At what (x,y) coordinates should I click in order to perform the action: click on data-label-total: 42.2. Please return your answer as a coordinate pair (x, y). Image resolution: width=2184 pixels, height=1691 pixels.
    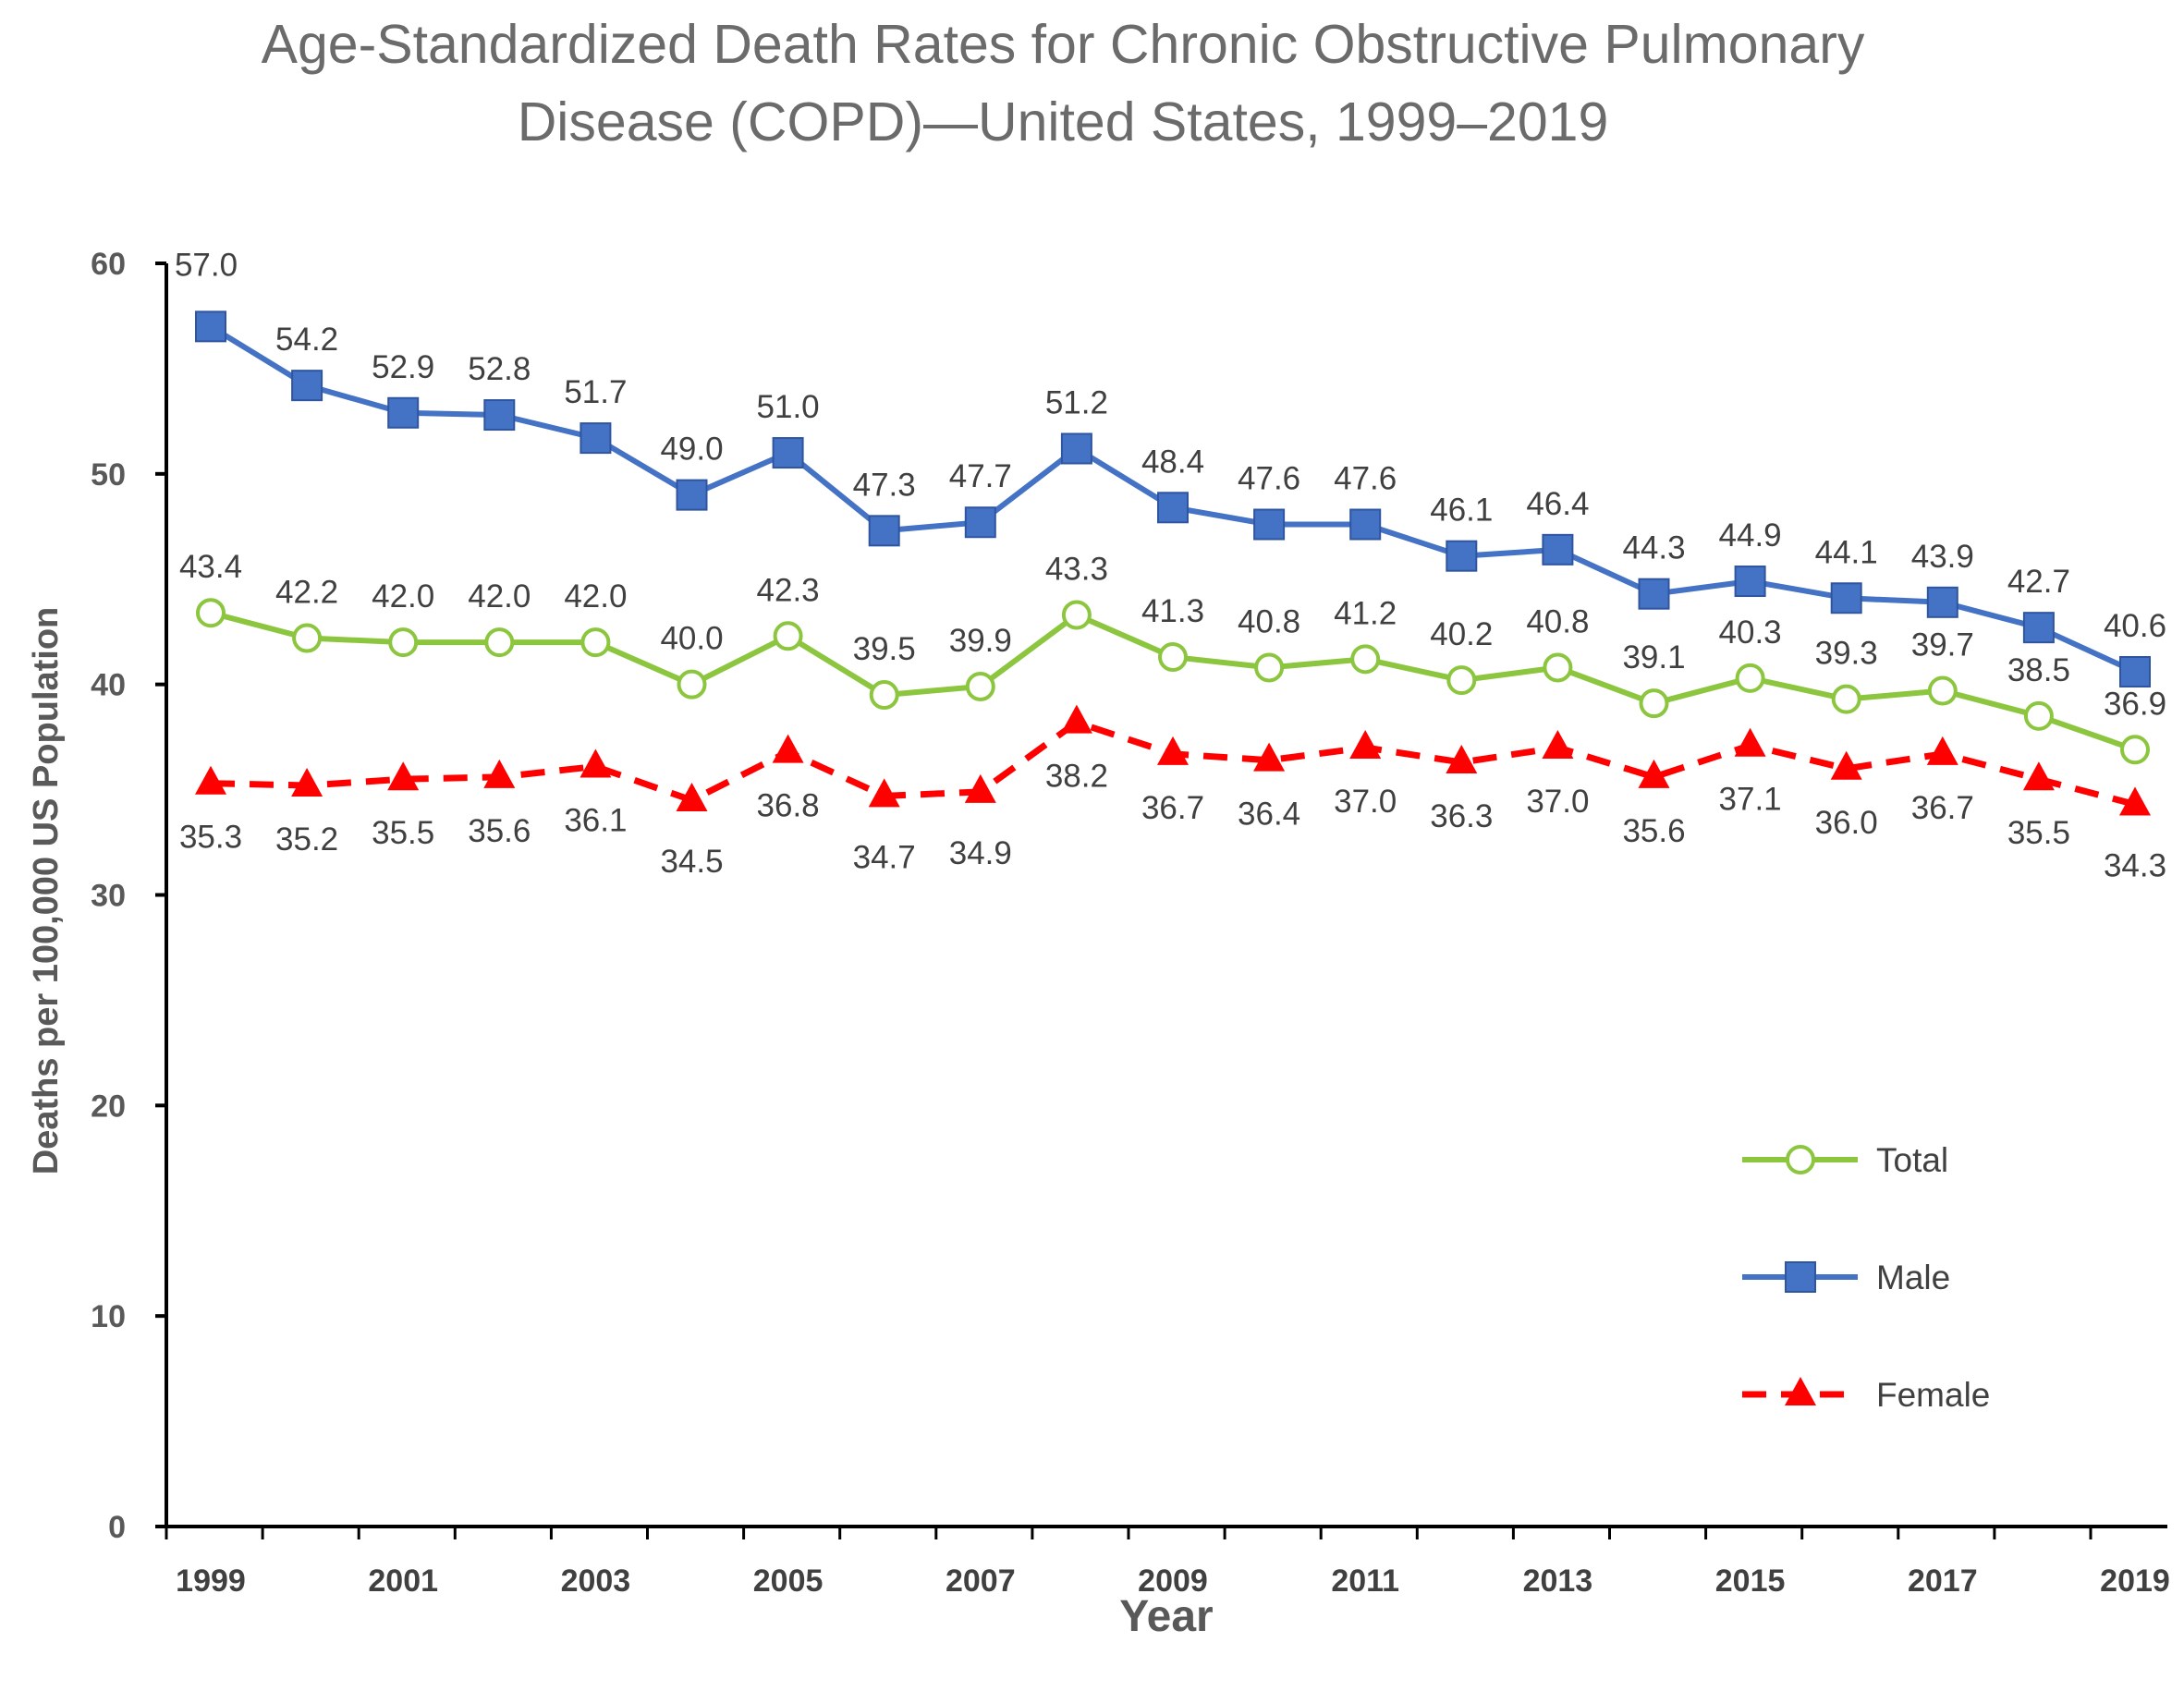
    Looking at the image, I should click on (306, 593).